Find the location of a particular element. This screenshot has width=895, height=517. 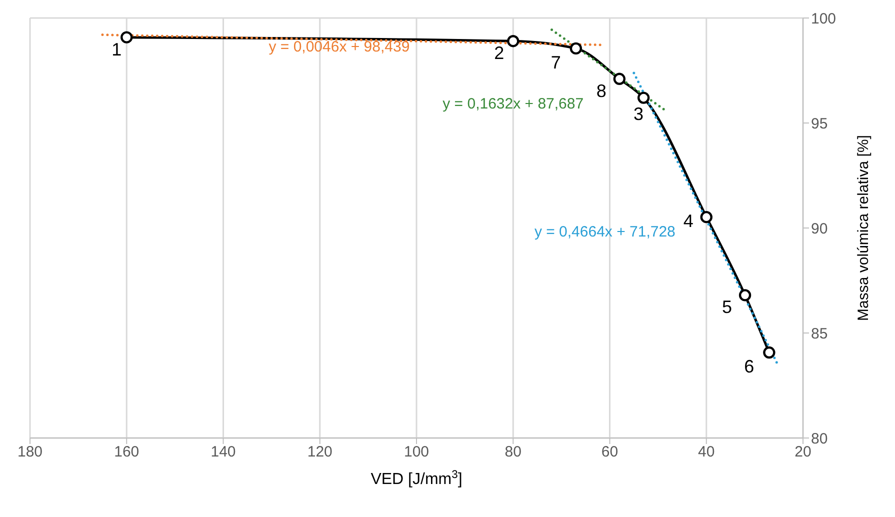

annotation: 6 is located at coordinates (749, 366).